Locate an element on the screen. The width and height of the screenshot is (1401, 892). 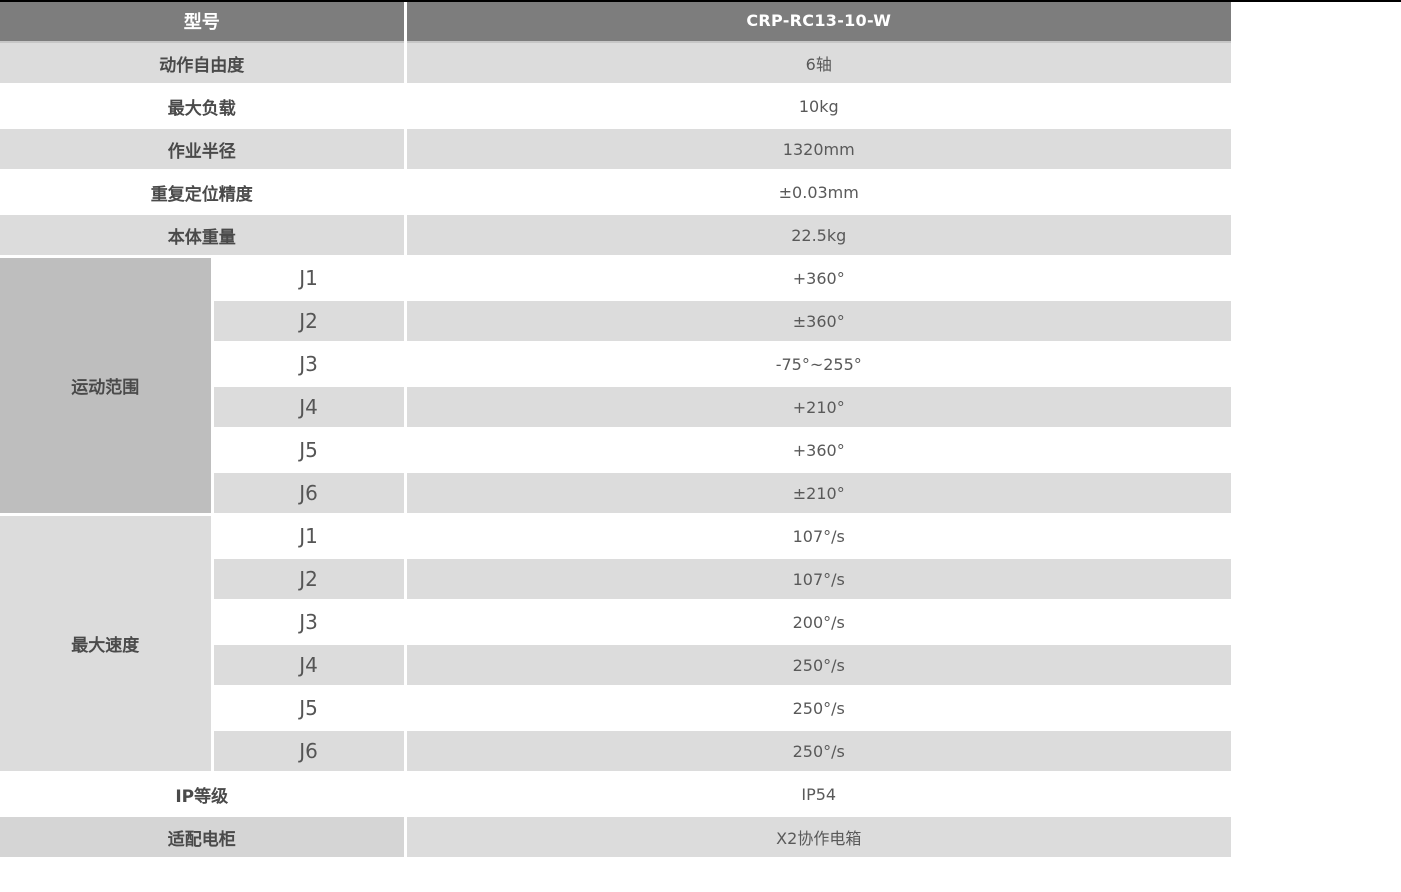
max-speed-row: J3 200°/s is located at coordinates (615, 622).